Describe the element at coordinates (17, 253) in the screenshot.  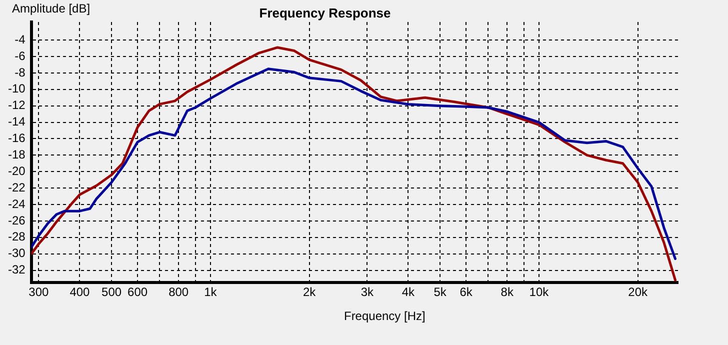
I see `y-tick-label: -30` at that location.